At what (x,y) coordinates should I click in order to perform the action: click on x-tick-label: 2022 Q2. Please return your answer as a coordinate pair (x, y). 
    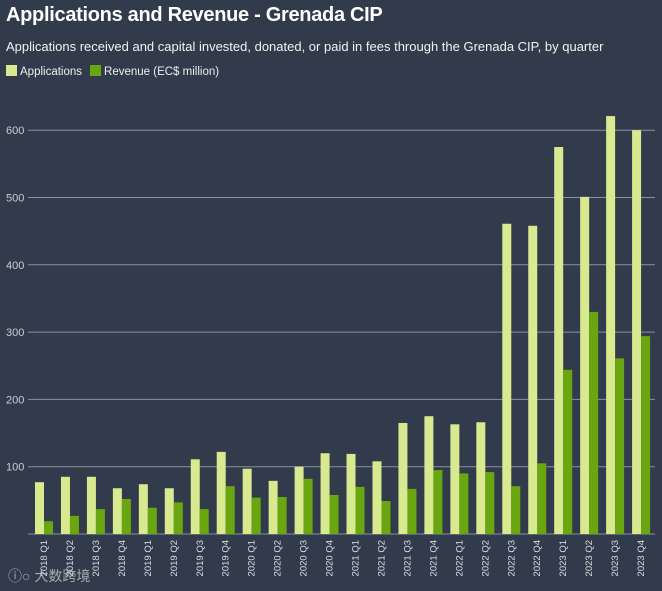
    Looking at the image, I should click on (485, 558).